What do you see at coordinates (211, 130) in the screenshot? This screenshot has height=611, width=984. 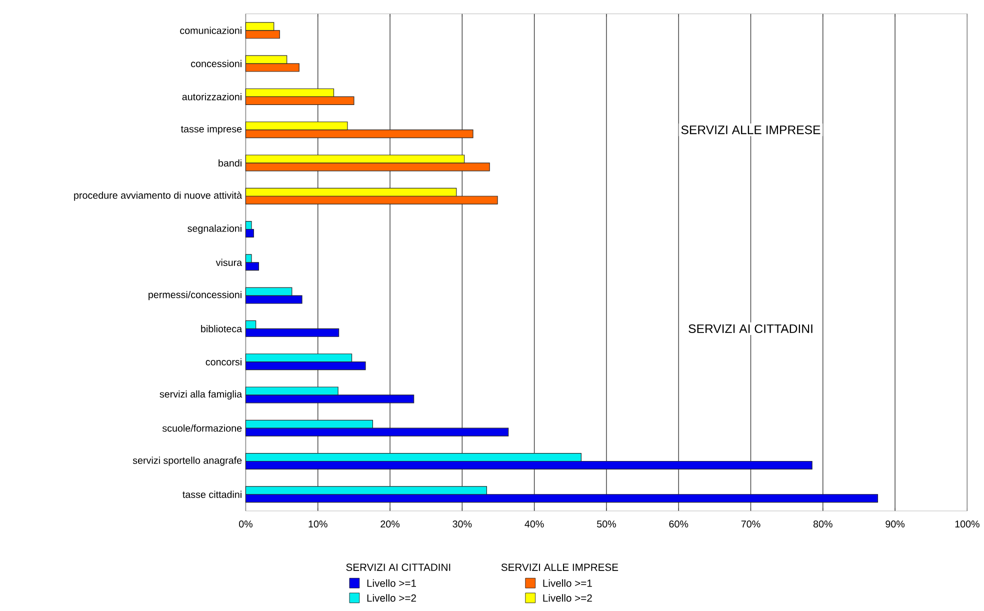 I see `y-tick-label: tasse imprese` at bounding box center [211, 130].